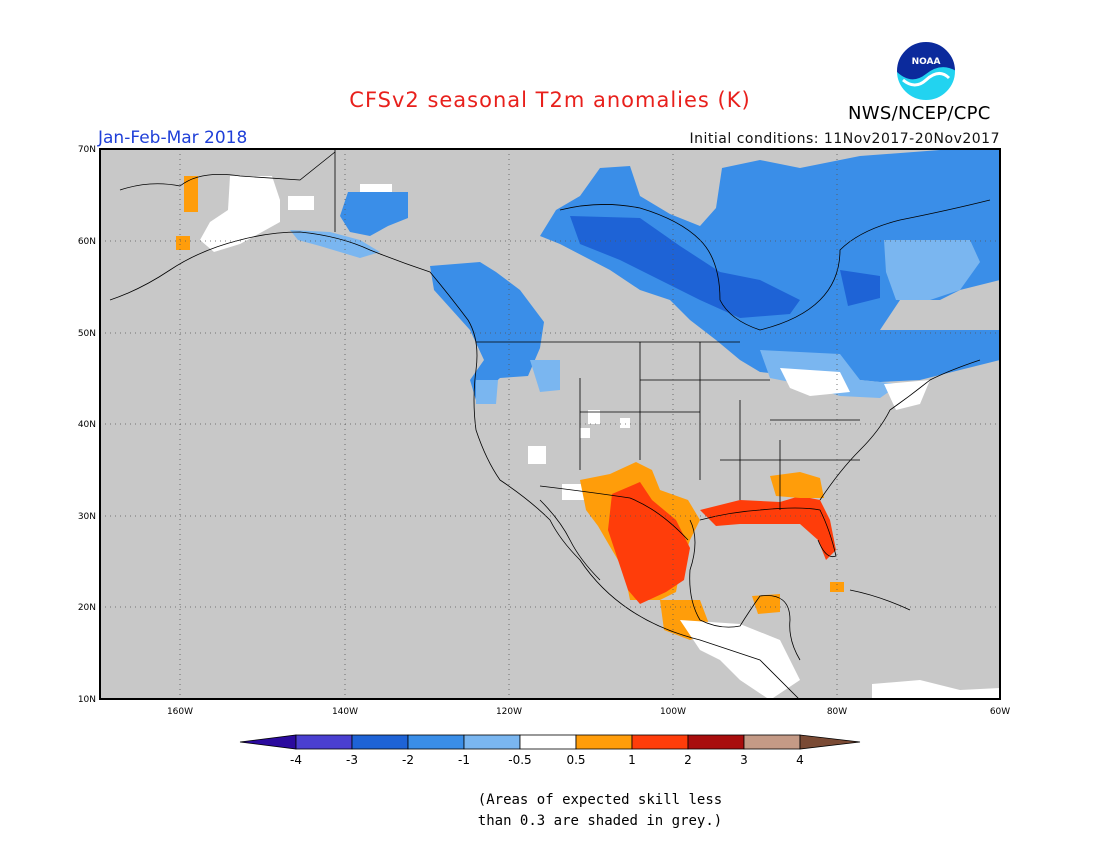 The height and width of the screenshot is (850, 1100). I want to click on colorbar-label: 2, so click(688, 760).